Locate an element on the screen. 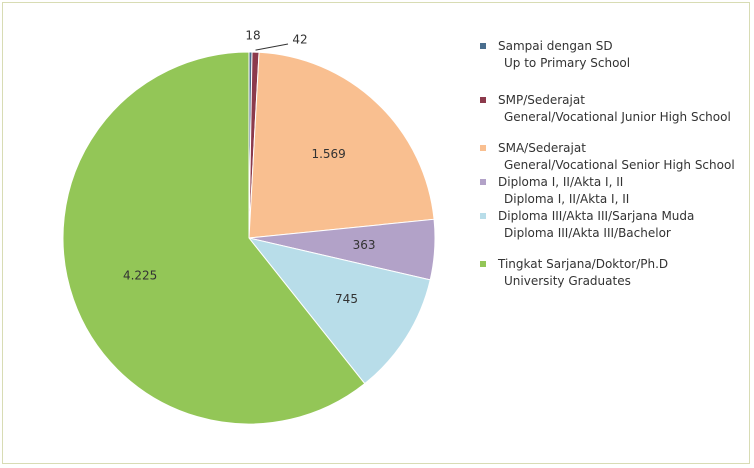 This screenshot has width=754, height=468. legend-label: Tingkat Sarjana/Doktor/Ph.D is located at coordinates (583, 264).